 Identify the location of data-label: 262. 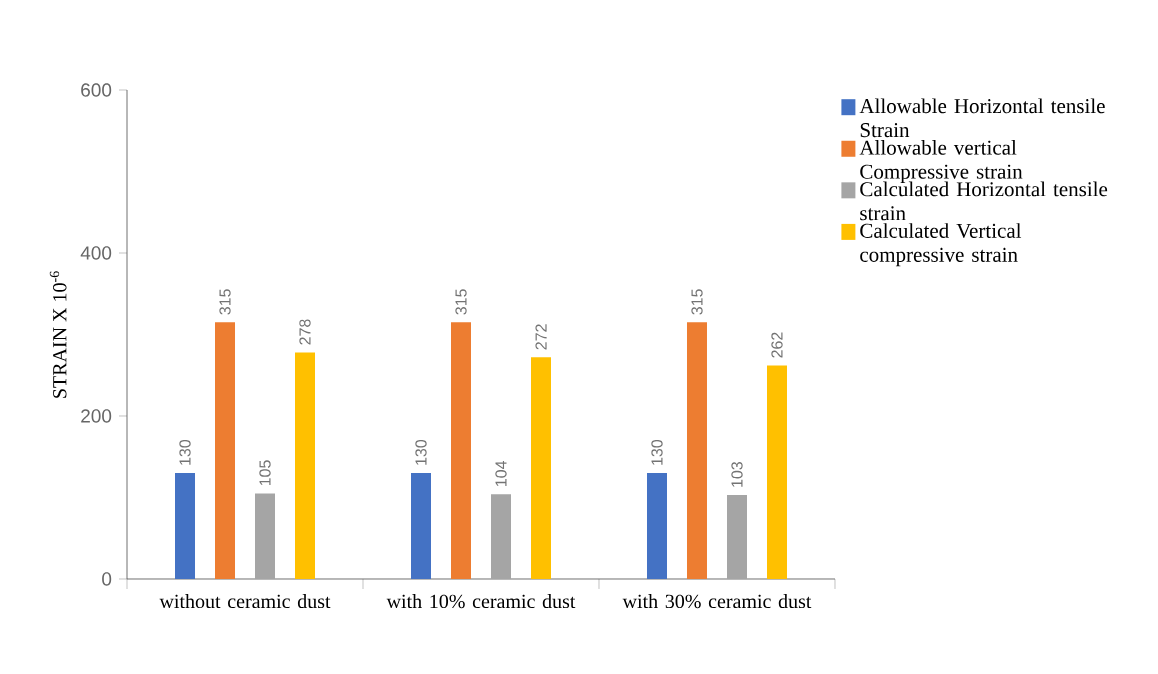
(777, 345).